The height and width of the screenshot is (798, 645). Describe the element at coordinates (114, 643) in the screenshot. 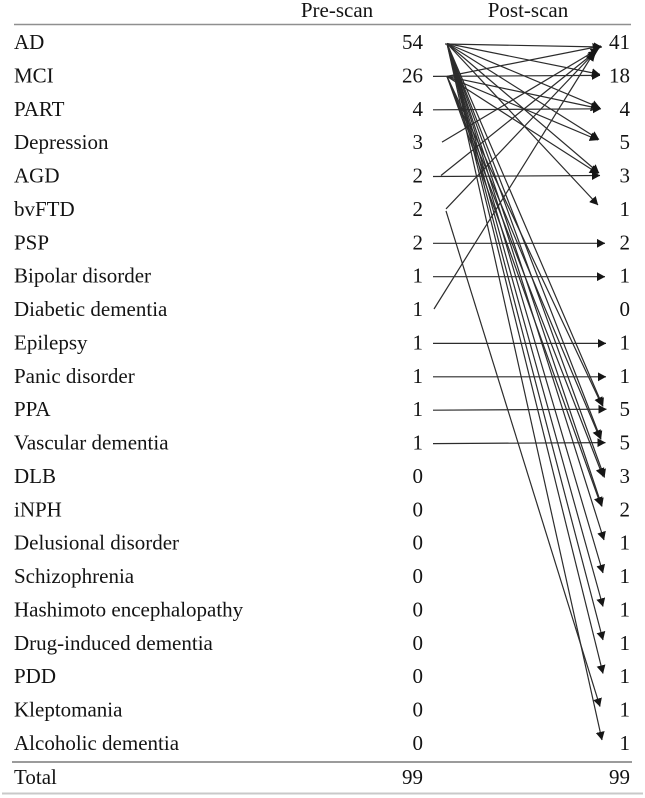

I see `svg-text: Drug-induced dementia` at that location.